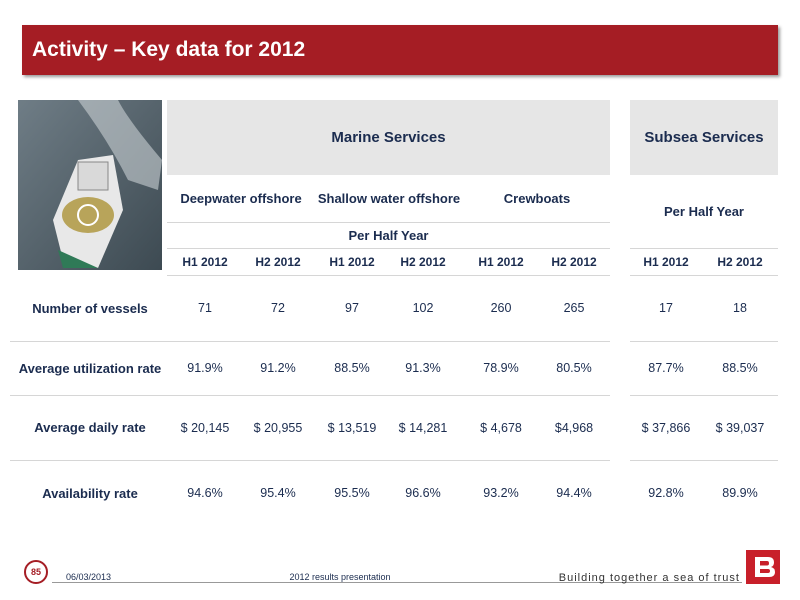  What do you see at coordinates (90, 308) in the screenshot?
I see `row-label: Number of vessels` at bounding box center [90, 308].